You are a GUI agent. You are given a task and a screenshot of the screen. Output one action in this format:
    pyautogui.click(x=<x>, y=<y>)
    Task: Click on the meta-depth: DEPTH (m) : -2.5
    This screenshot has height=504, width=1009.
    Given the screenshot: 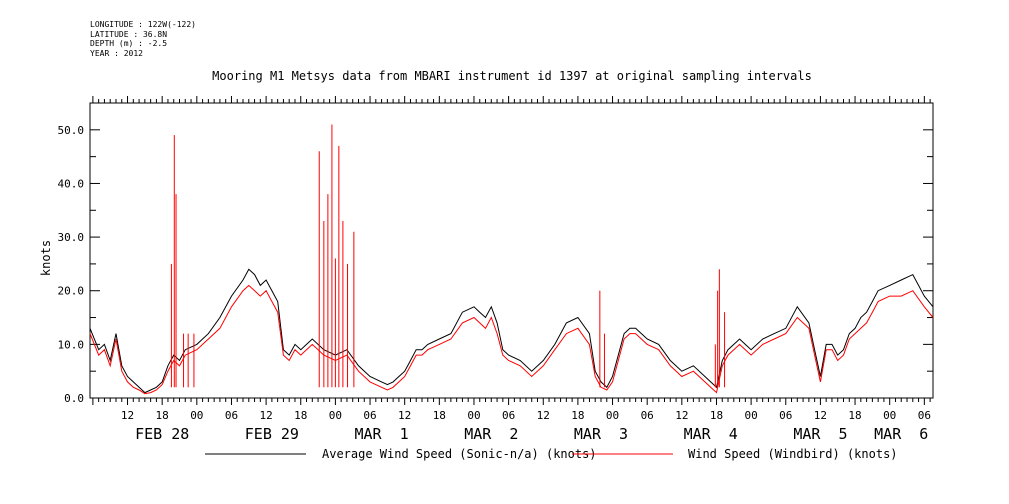 What is the action you would take?
    pyautogui.click(x=129, y=43)
    